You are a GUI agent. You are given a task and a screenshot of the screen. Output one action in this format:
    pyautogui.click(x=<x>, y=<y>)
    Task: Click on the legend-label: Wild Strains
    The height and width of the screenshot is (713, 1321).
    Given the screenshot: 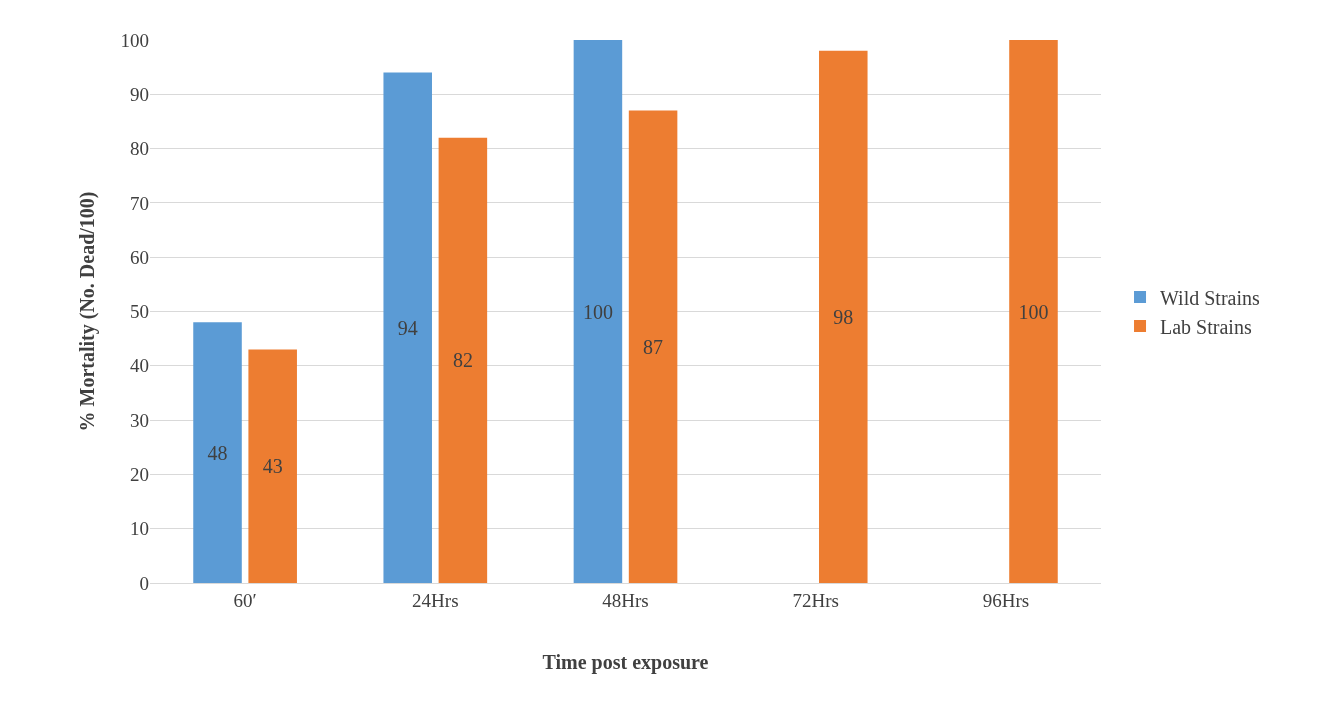 What is the action you would take?
    pyautogui.click(x=1210, y=297)
    